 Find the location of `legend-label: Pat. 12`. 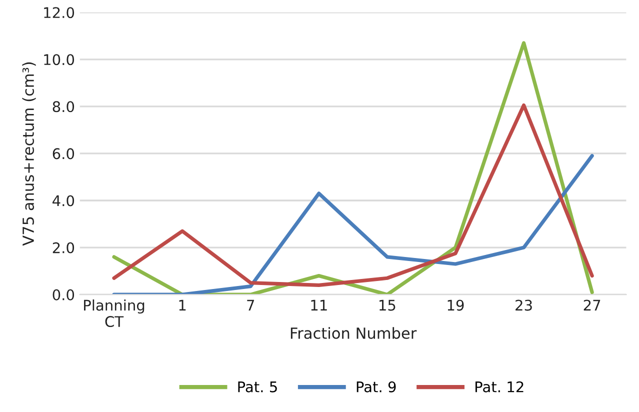

legend-label: Pat. 12 is located at coordinates (500, 386).